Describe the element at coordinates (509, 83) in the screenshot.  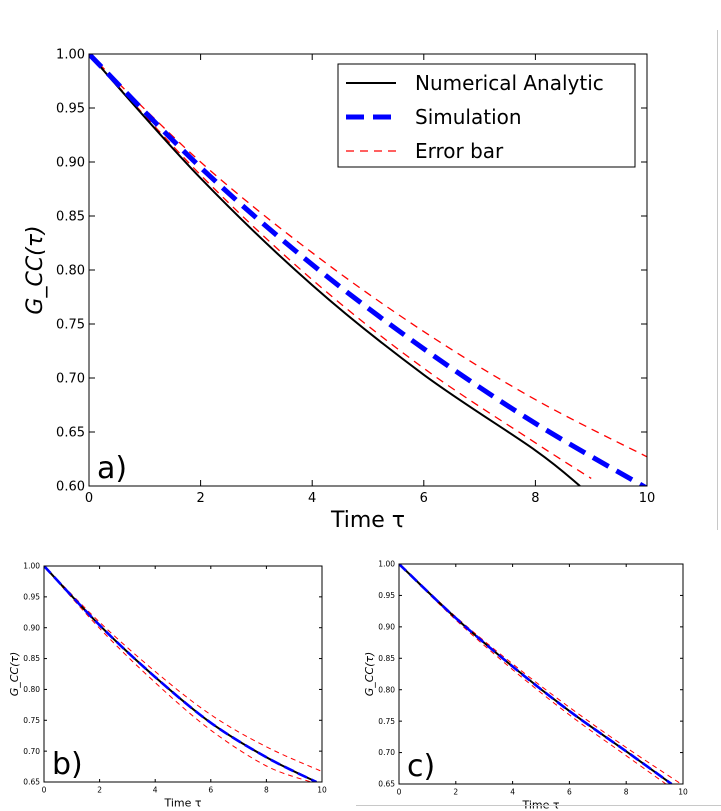
I see `legend-label: Numerical Analytic` at that location.